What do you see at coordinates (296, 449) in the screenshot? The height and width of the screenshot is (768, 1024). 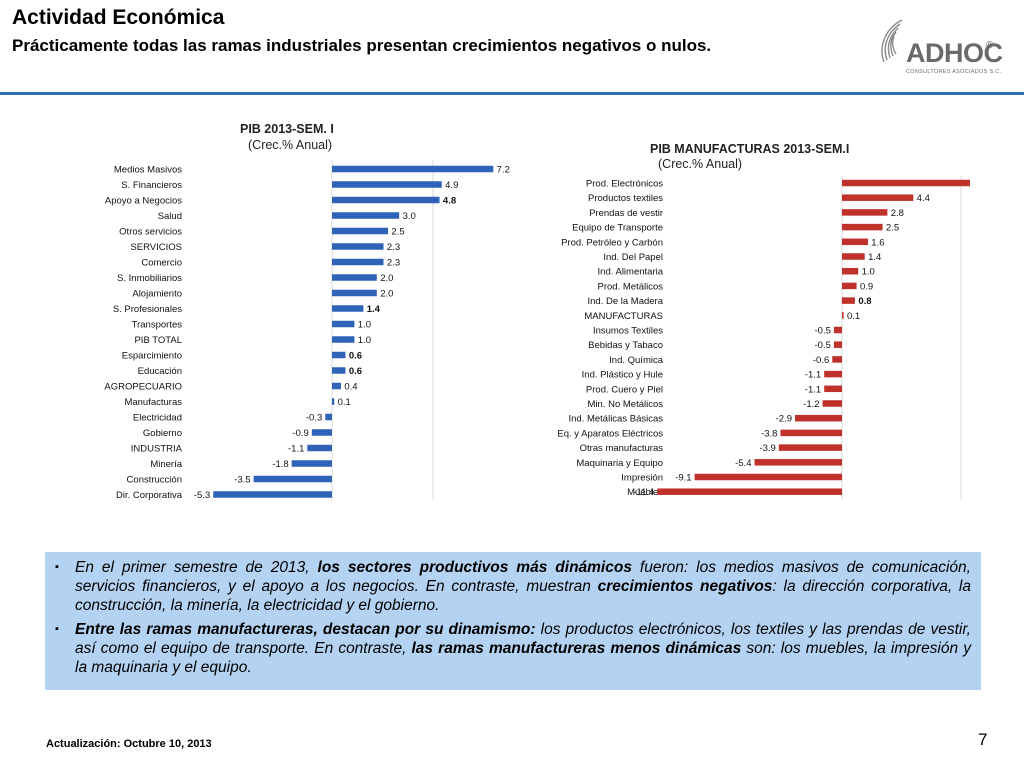 I see `pib-value-label: -1.1` at bounding box center [296, 449].